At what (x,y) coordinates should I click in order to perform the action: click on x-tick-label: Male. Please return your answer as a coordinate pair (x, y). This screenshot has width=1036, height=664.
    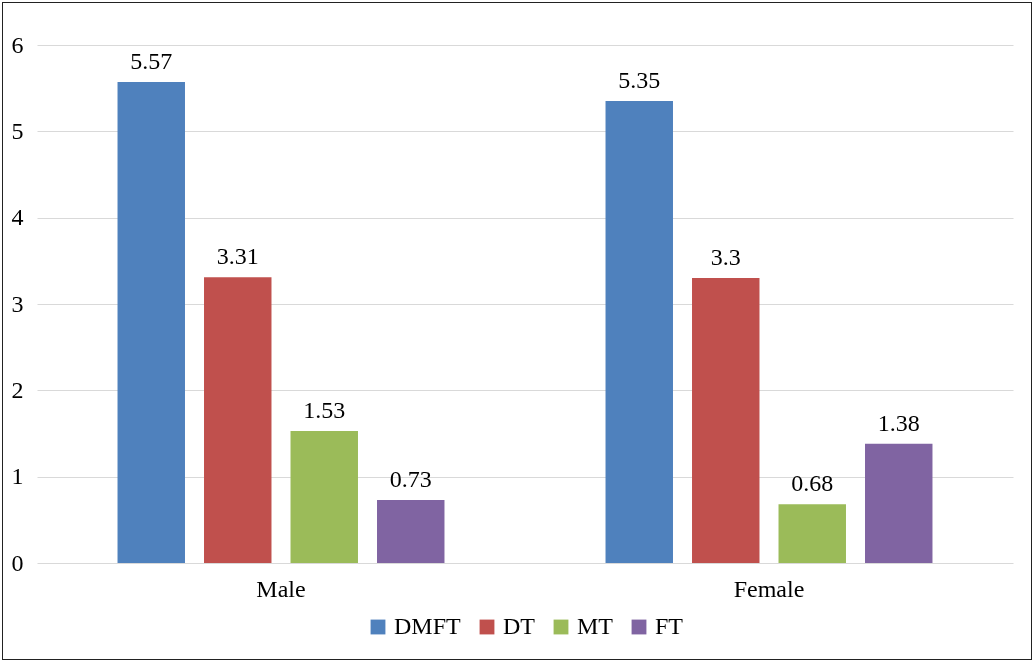
    Looking at the image, I should click on (281, 588).